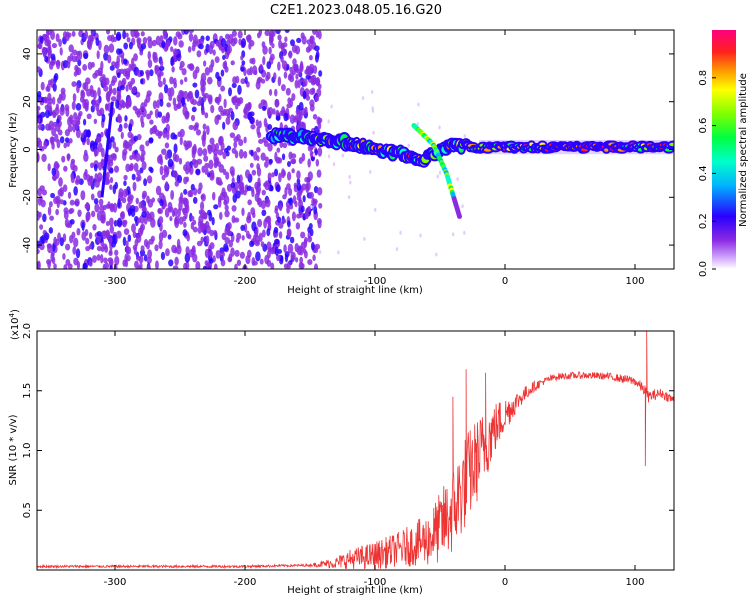 The width and height of the screenshot is (750, 600). Describe the element at coordinates (606, 150) in the screenshot. I see `ridge-blob` at that location.